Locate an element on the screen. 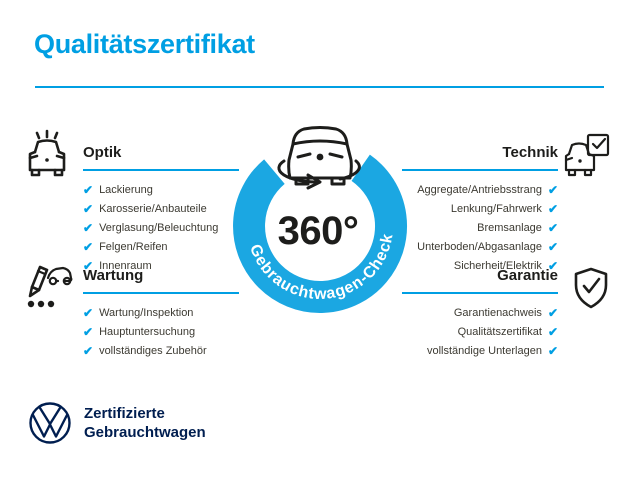  checklist-item: ✔ Unterboden/Abgasanlage is located at coordinates (480, 246).